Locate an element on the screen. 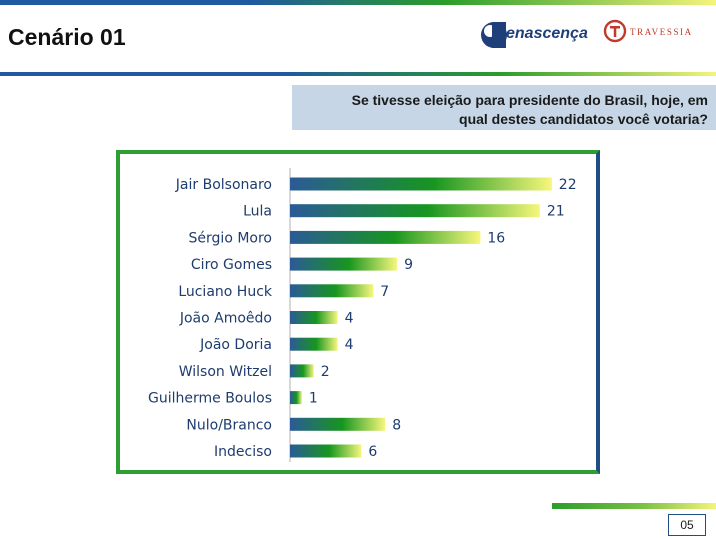 The image size is (716, 540). top-stripe is located at coordinates (358, 2).